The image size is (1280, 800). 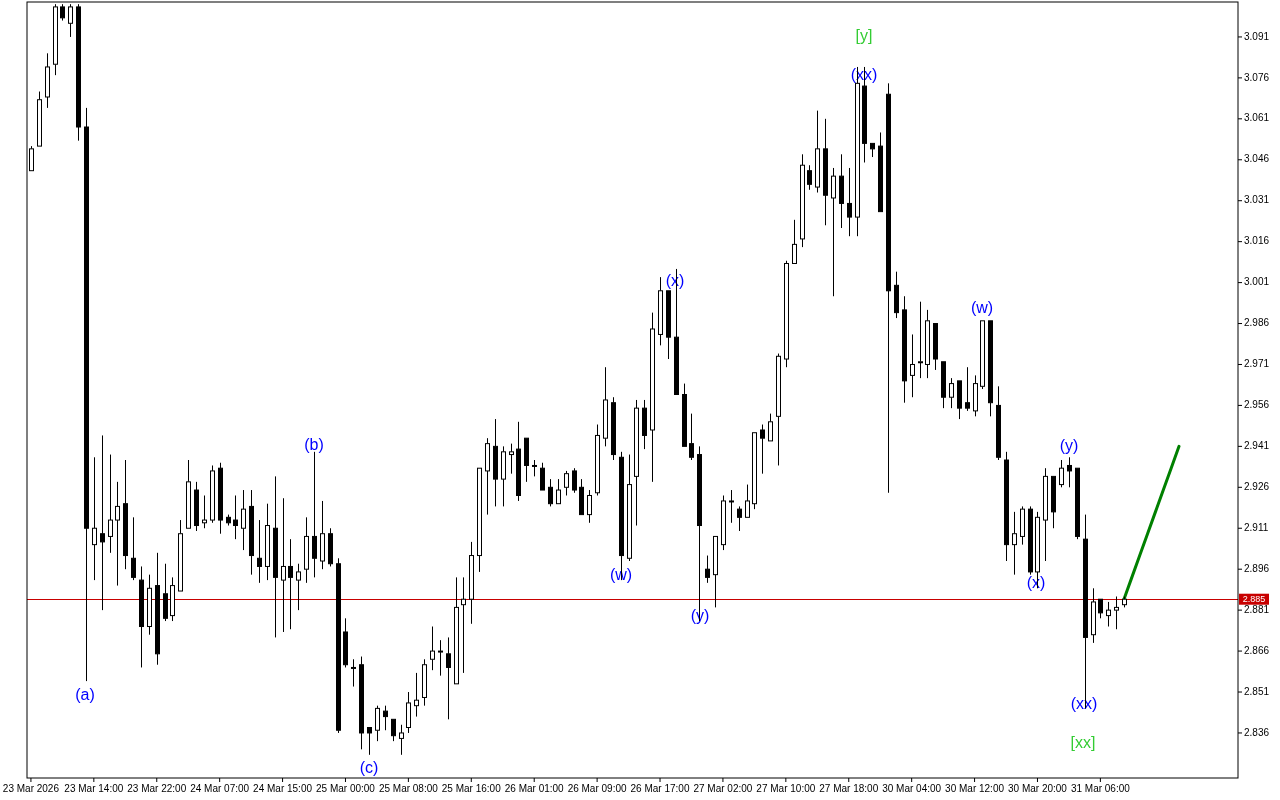 What do you see at coordinates (1257, 282) in the screenshot?
I see `y-tick-label: 3.001` at bounding box center [1257, 282].